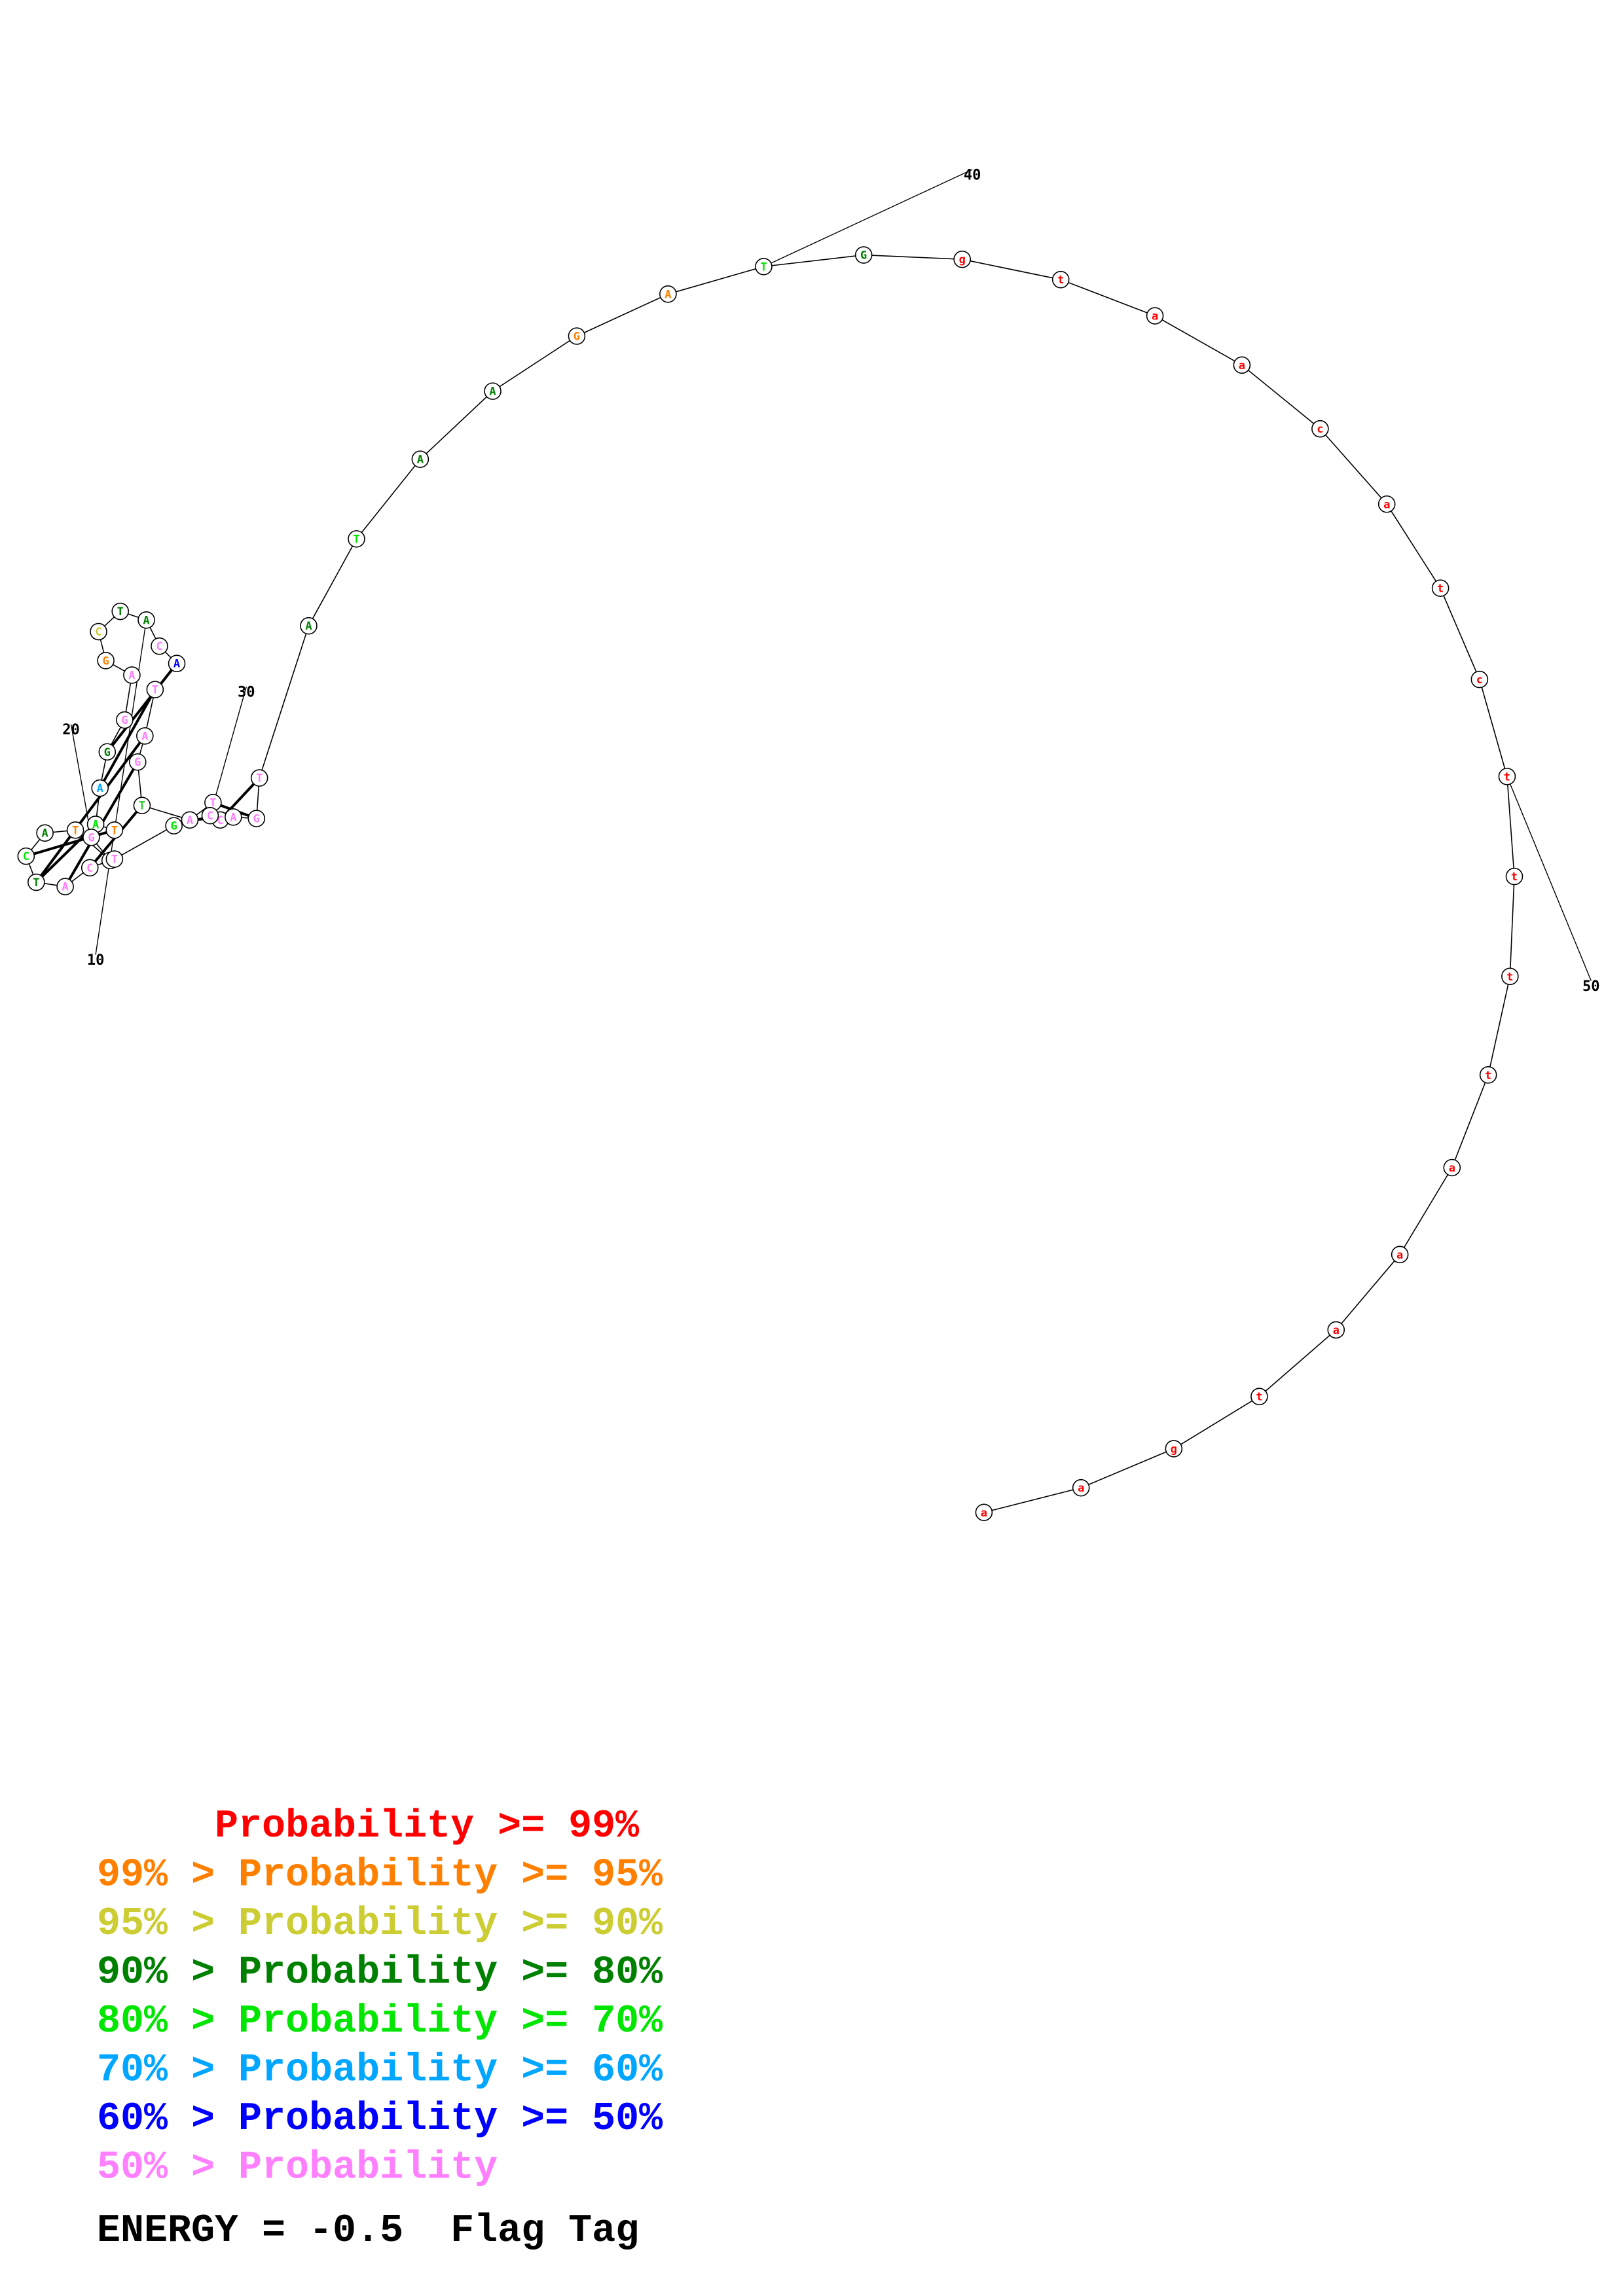  What do you see at coordinates (972, 175) in the screenshot?
I see `position-label: 40` at bounding box center [972, 175].